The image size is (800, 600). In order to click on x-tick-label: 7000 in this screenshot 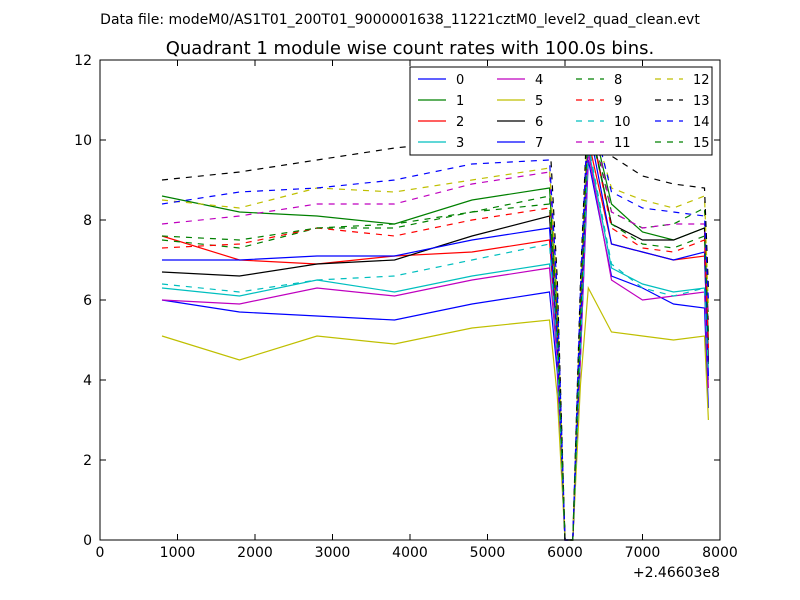, I will do `click(643, 553)`.